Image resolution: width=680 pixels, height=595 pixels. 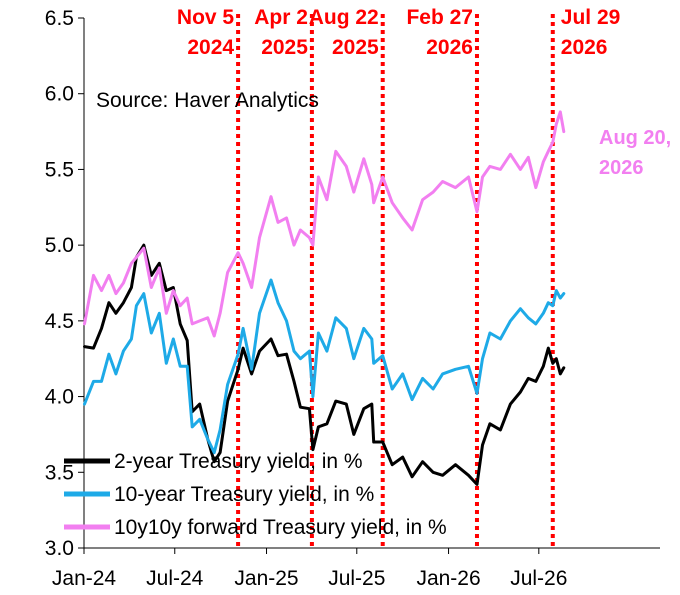 What do you see at coordinates (344, 17) in the screenshot?
I see `event-label-date: Aug 22` at bounding box center [344, 17].